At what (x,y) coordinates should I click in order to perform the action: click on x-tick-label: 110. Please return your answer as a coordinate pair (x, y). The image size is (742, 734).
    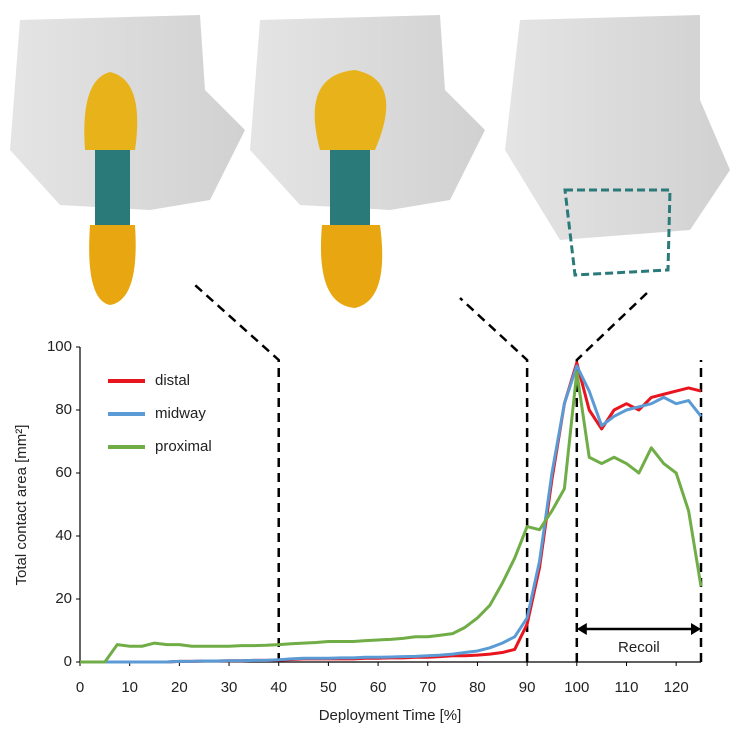
    Looking at the image, I should click on (627, 687).